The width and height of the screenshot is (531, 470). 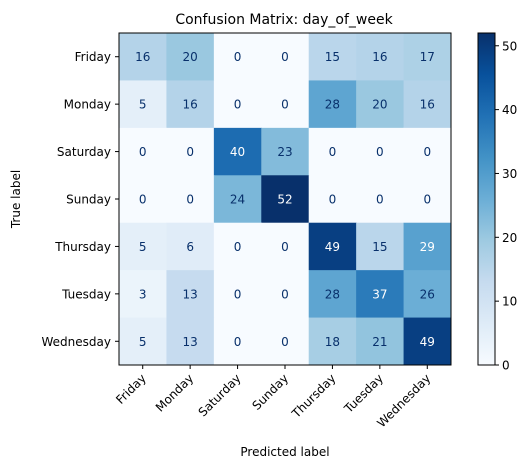 What do you see at coordinates (509, 302) in the screenshot?
I see `colorbar-tick-label: 10` at bounding box center [509, 302].